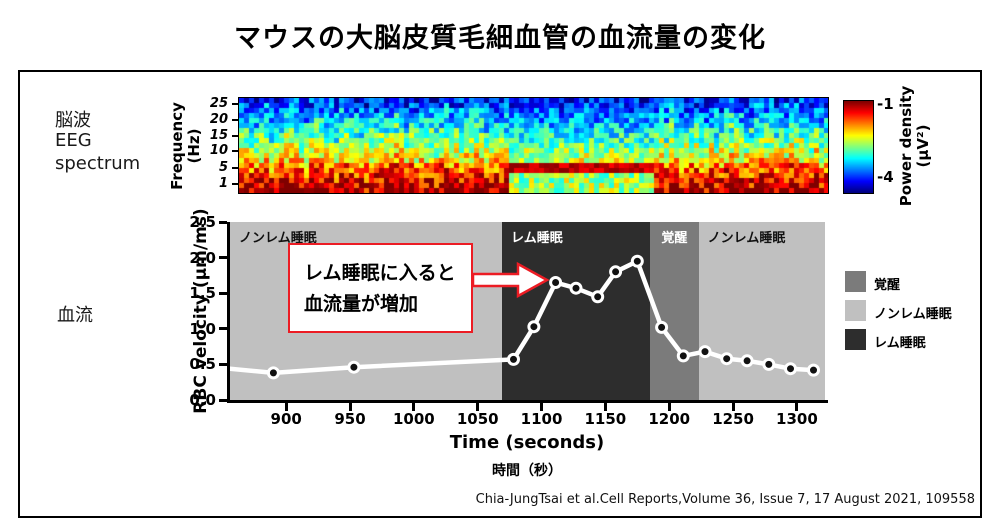 The image size is (1000, 530). What do you see at coordinates (922, 146) in the screenshot?
I see `colorbar-title-units: (μV²)` at bounding box center [922, 146].